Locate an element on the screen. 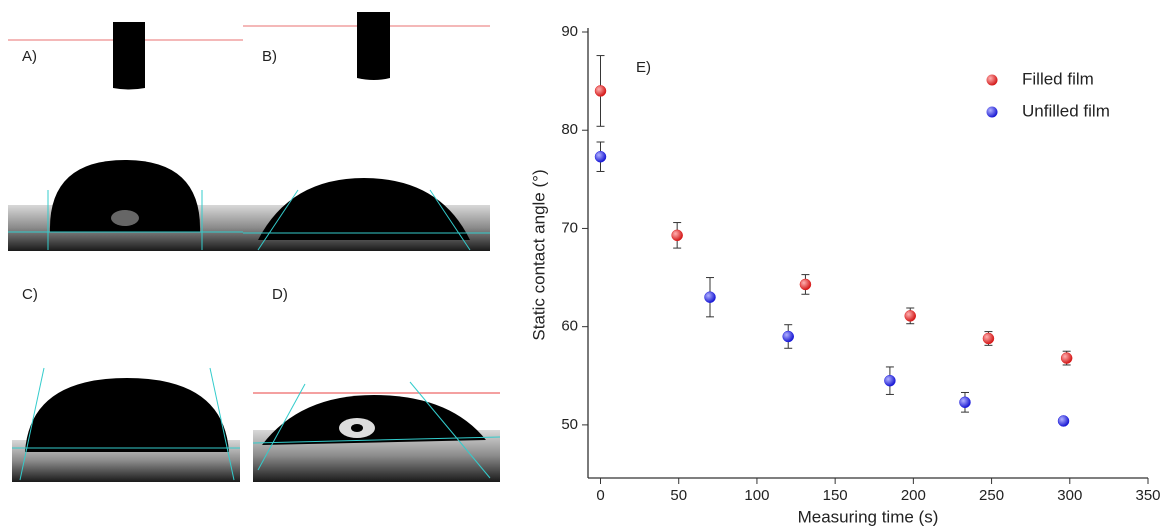 Image resolution: width=1165 pixels, height=531 pixels. panel-label: E) is located at coordinates (643, 67).